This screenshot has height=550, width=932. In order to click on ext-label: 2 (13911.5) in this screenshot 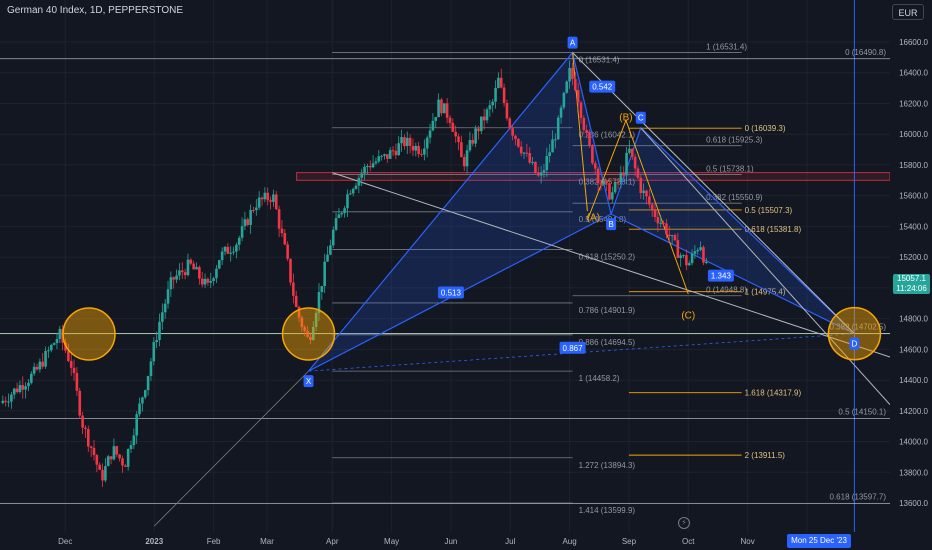, I will do `click(765, 455)`.